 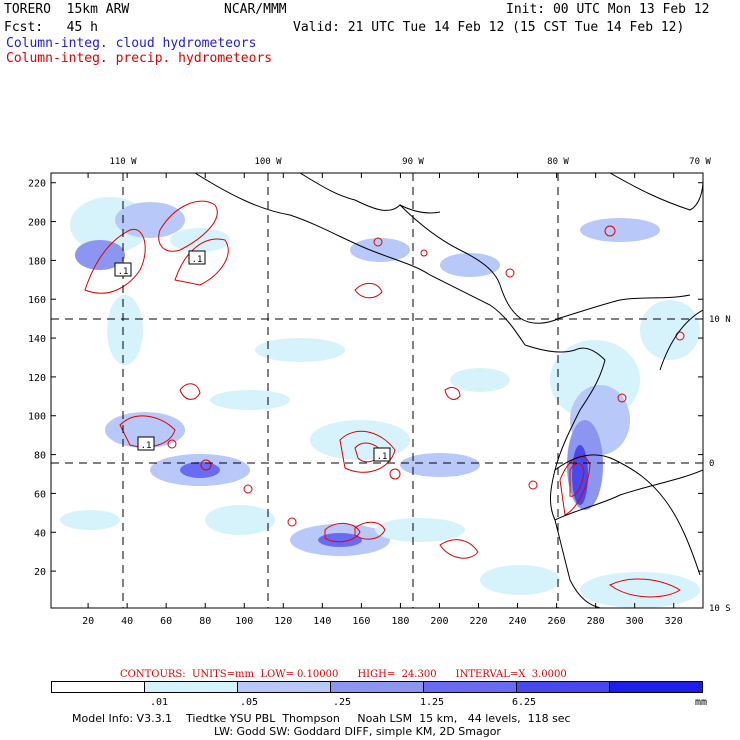 What do you see at coordinates (283, 621) in the screenshot?
I see `x-tick-label-5: 120` at bounding box center [283, 621].